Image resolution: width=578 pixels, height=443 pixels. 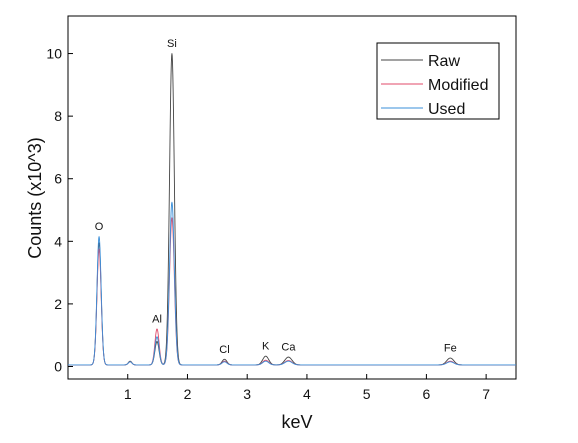 What do you see at coordinates (266, 347) in the screenshot?
I see `peak-label-k: K` at bounding box center [266, 347].